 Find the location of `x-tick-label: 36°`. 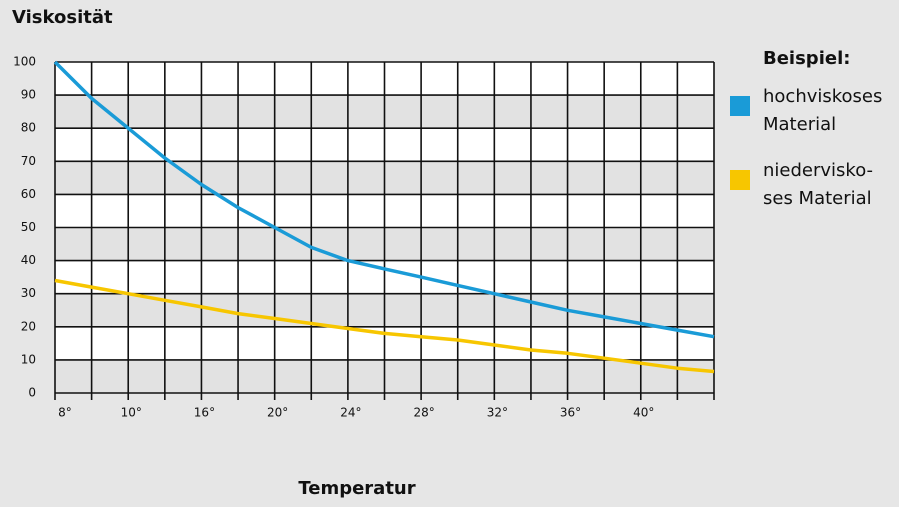

x-tick-label: 36° is located at coordinates (570, 413).